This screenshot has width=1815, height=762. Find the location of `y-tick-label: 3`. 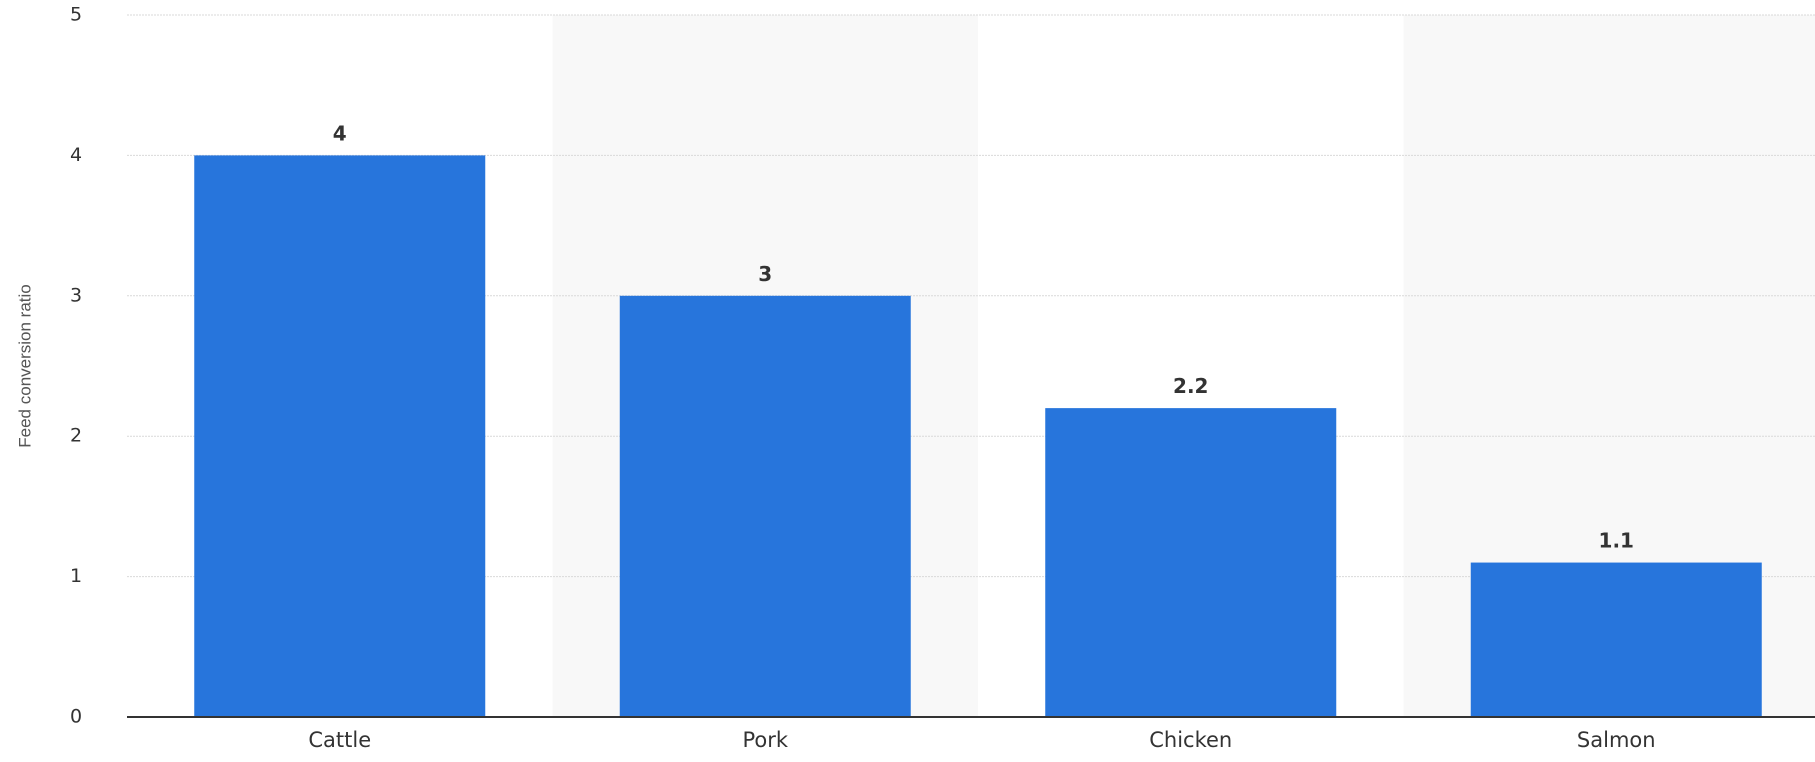

y-tick-label: 3 is located at coordinates (76, 295).